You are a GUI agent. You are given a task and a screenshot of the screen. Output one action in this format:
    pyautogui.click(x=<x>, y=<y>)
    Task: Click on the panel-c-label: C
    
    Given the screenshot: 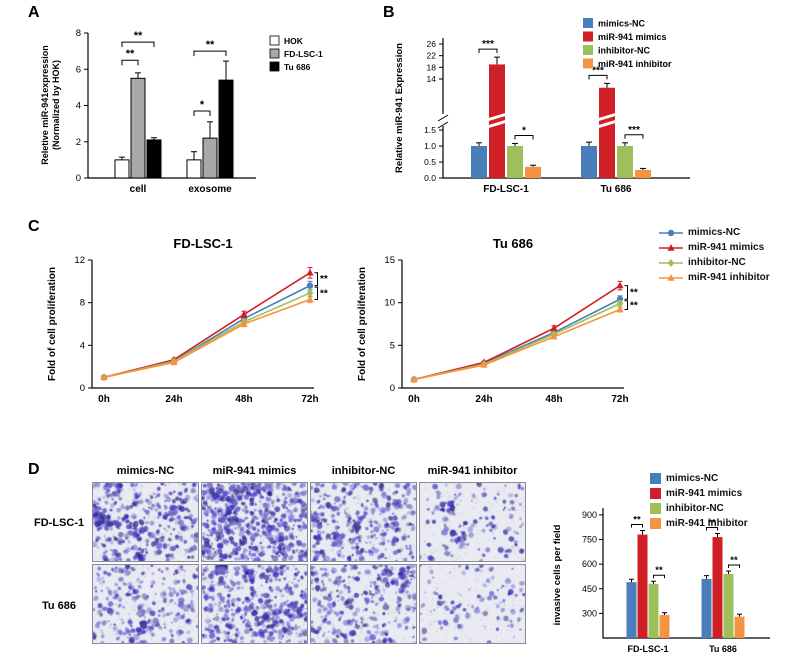 What is the action you would take?
    pyautogui.click(x=34, y=226)
    